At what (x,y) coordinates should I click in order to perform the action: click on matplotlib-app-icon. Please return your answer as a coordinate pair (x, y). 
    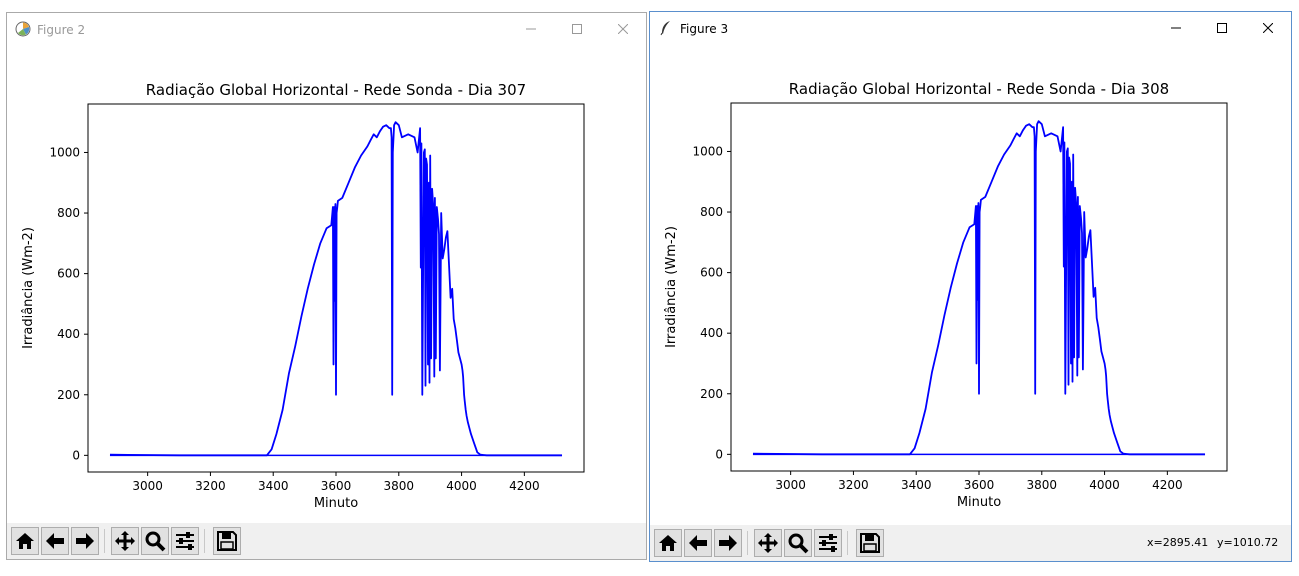
    Looking at the image, I should click on (23, 29).